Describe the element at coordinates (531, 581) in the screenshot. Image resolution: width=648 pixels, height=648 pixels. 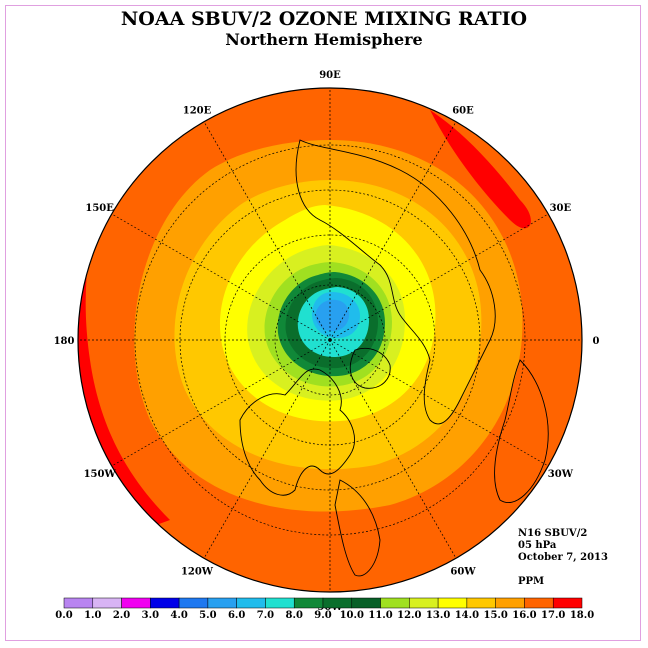
I see `units-label: PPM` at that location.